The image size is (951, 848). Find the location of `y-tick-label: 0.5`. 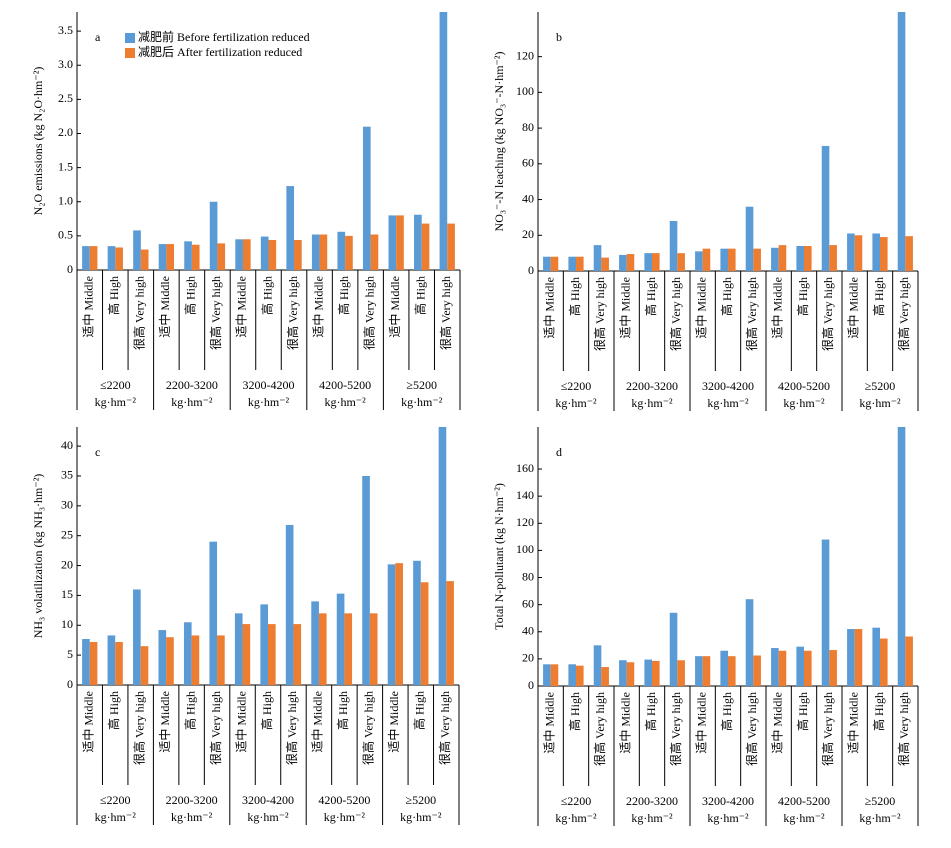

y-tick-label: 0.5 is located at coordinates (65, 235).